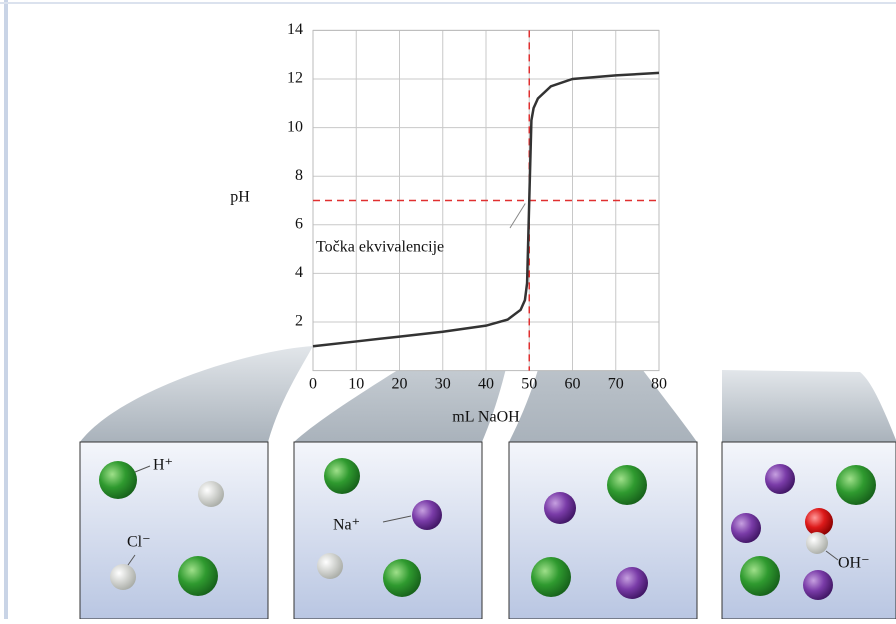 This screenshot has height=624, width=896. Describe the element at coordinates (139, 542) in the screenshot. I see `ion-label: Cl⁻` at that location.